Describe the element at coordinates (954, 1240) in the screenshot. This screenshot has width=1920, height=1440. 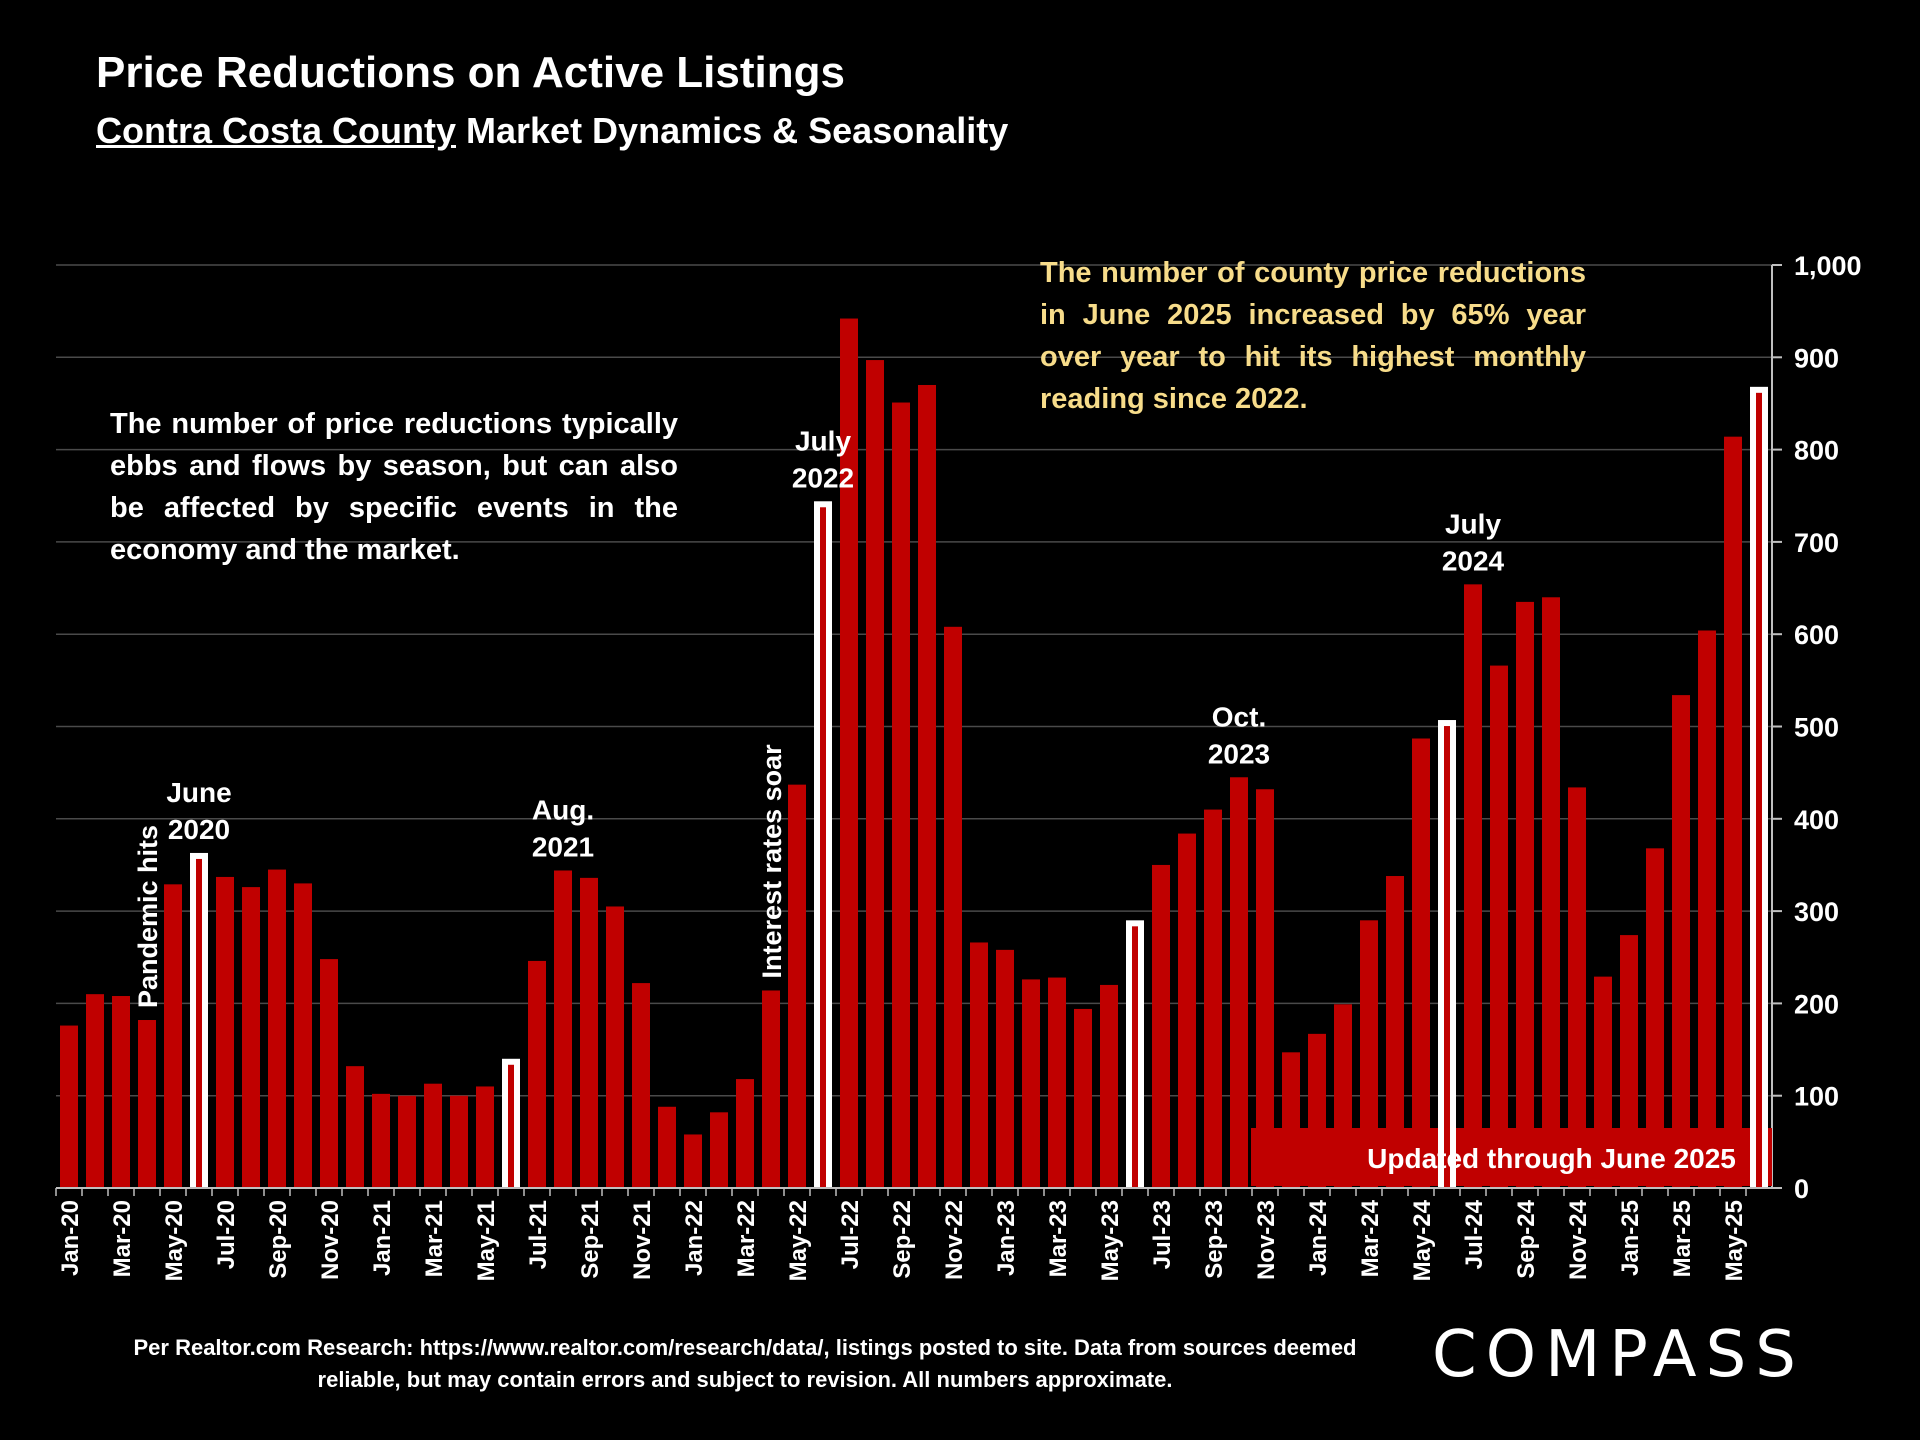
I see `x-tick-label: Nov-22` at that location.